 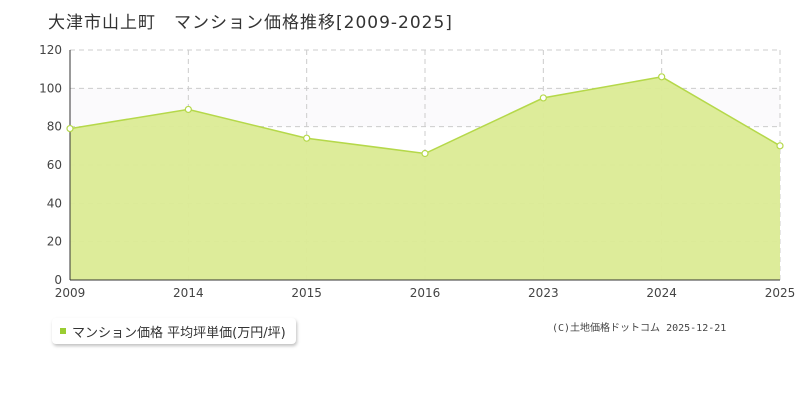 What do you see at coordinates (188, 293) in the screenshot?
I see `x-tick-label: 2014` at bounding box center [188, 293].